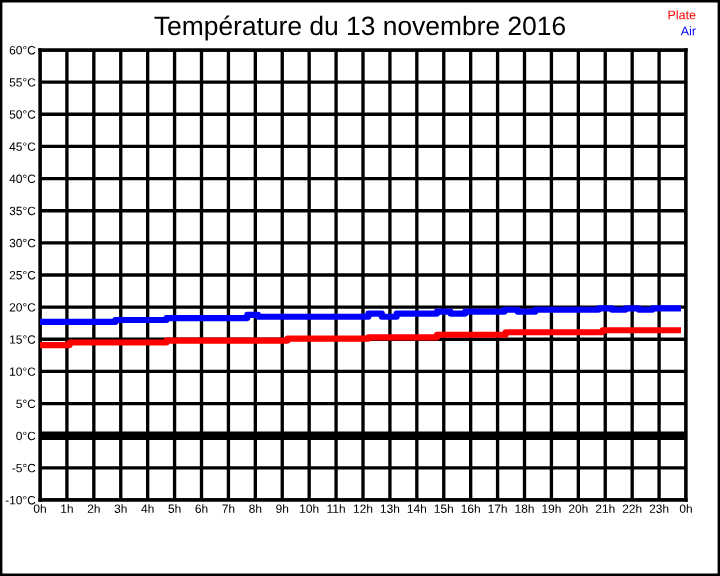 The width and height of the screenshot is (720, 576). Describe the element at coordinates (359, 28) in the screenshot. I see `chart-title: Température du 13 novembre 2016` at that location.